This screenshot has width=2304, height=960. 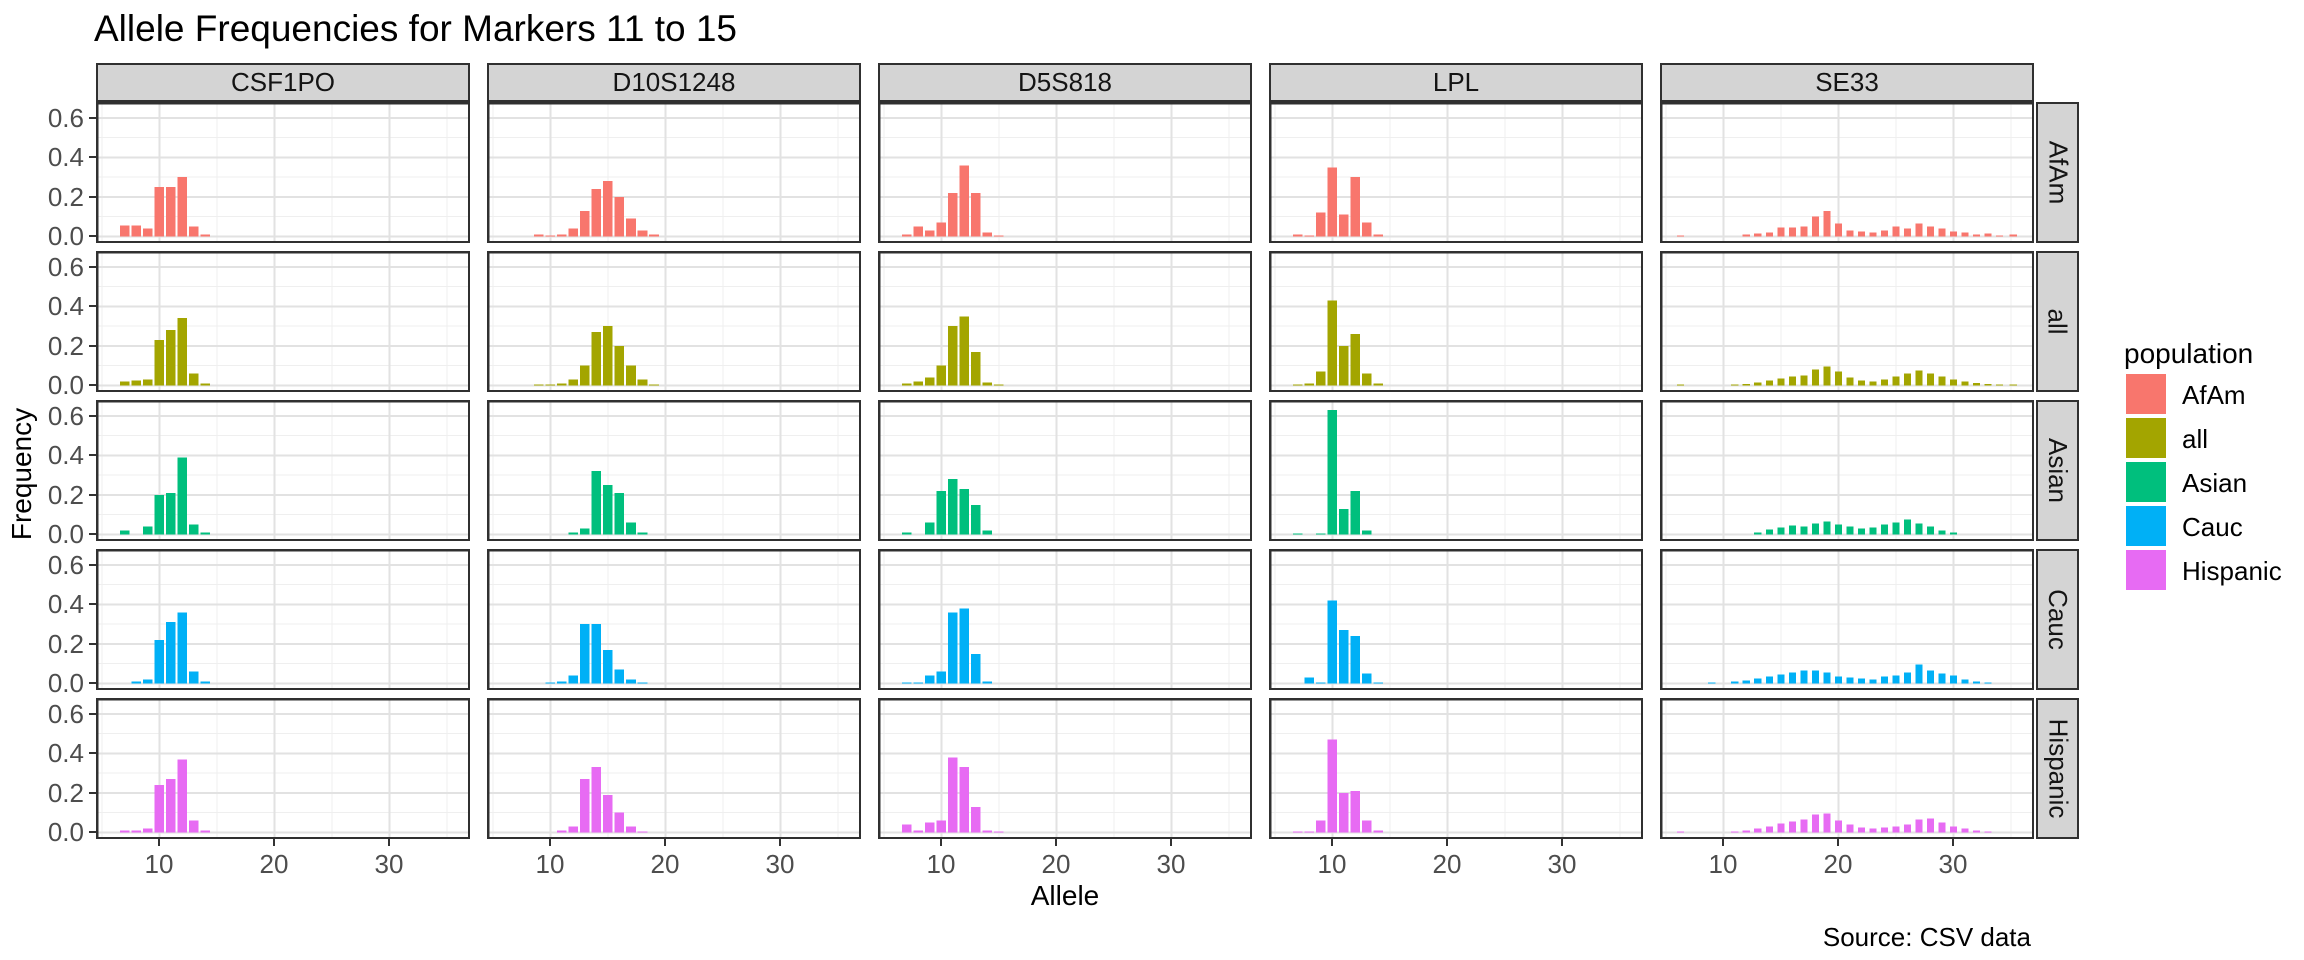 What do you see at coordinates (92, 534) in the screenshot?
I see `y-tick-mark` at bounding box center [92, 534].